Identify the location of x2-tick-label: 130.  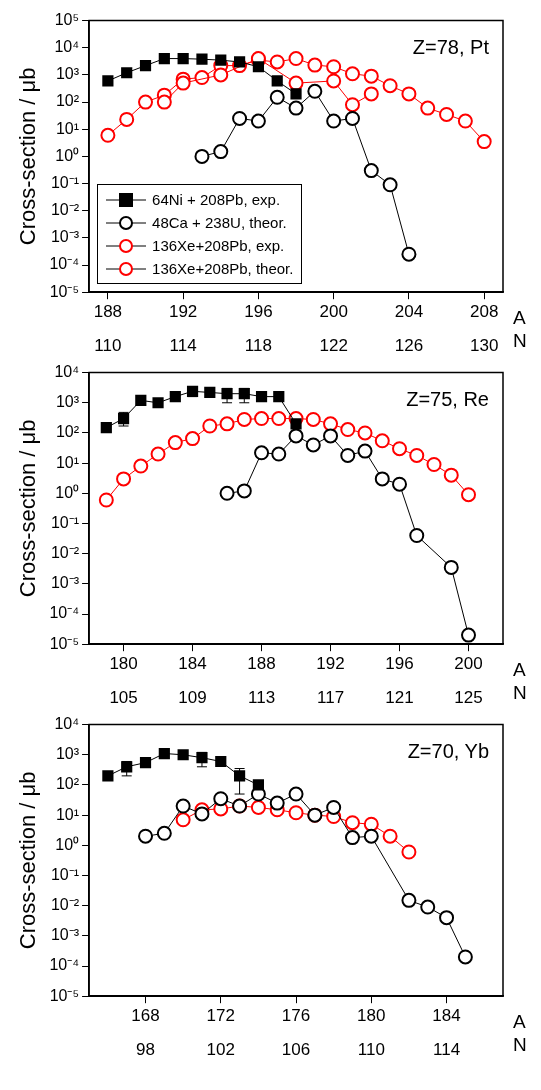
(484, 346).